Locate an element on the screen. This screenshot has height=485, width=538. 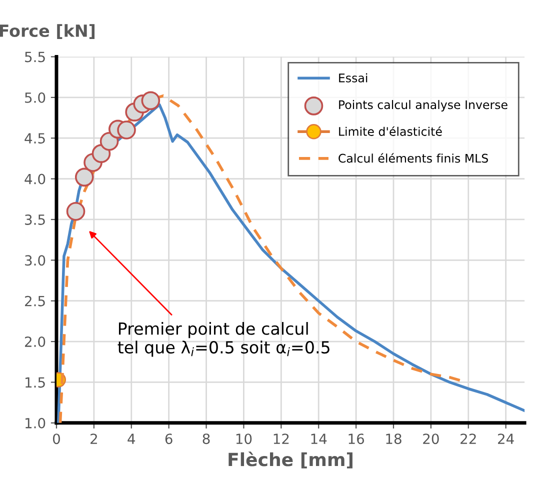
legend-label: Limite d'élasticité is located at coordinates (390, 131).